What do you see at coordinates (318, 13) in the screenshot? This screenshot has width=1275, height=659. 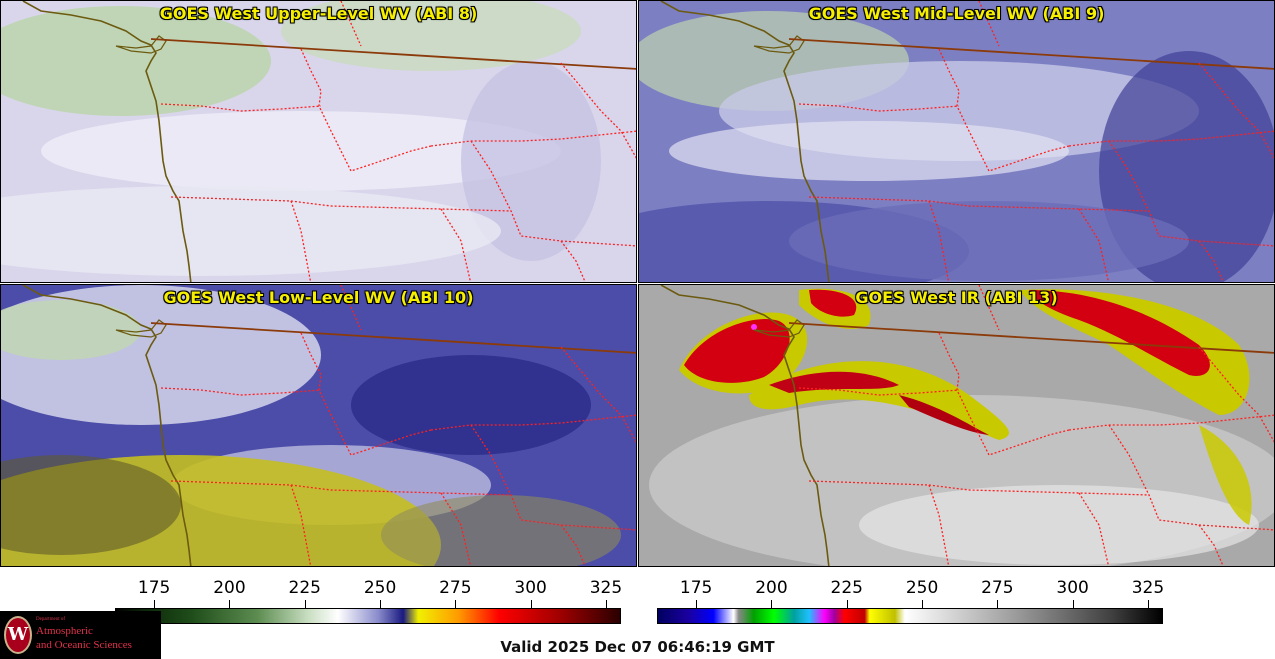 I see `panel-title: GOES West Upper-Level WV (ABI 8)` at bounding box center [318, 13].